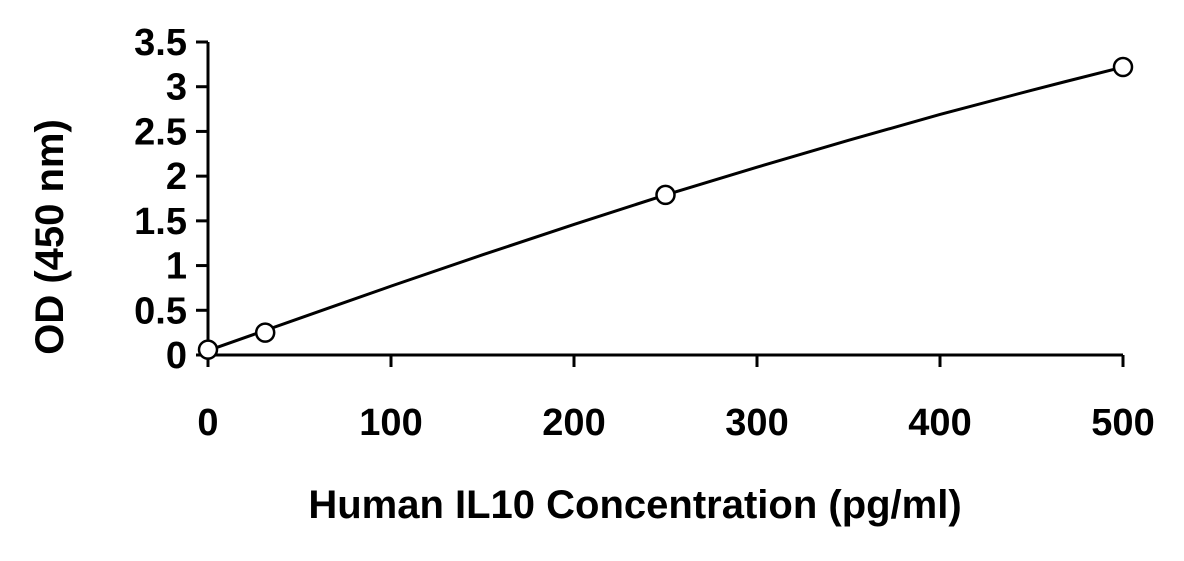  What do you see at coordinates (160, 43) in the screenshot?
I see `y-tick-label: 3.5` at bounding box center [160, 43].